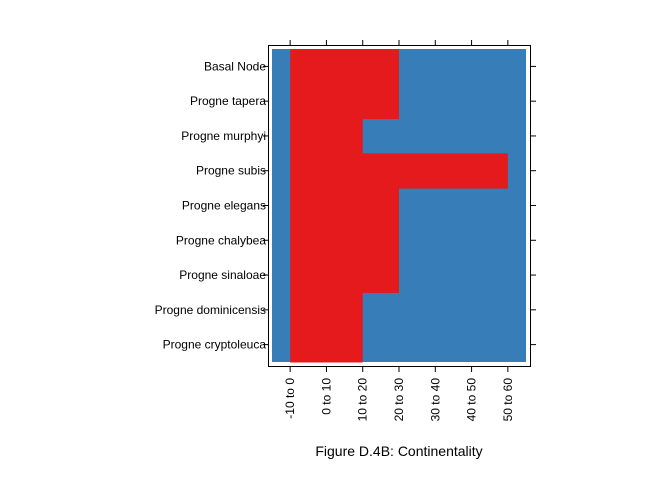  What do you see at coordinates (223, 136) in the screenshot?
I see `row-label: Progne murphyi` at bounding box center [223, 136].